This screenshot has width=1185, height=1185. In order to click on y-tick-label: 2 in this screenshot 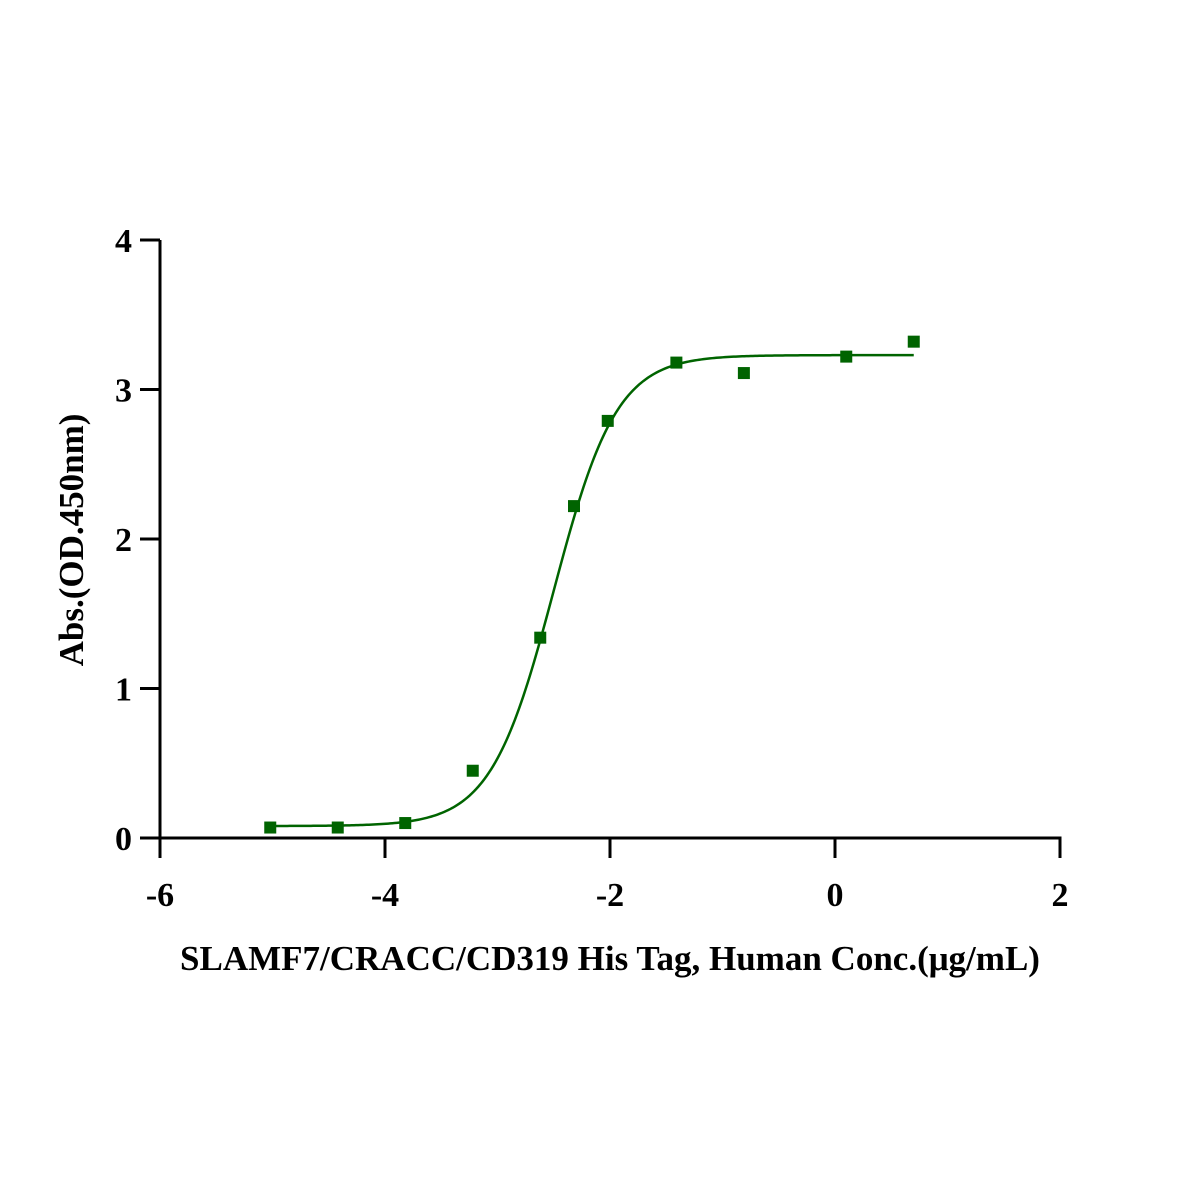, I will do `click(123, 540)`.